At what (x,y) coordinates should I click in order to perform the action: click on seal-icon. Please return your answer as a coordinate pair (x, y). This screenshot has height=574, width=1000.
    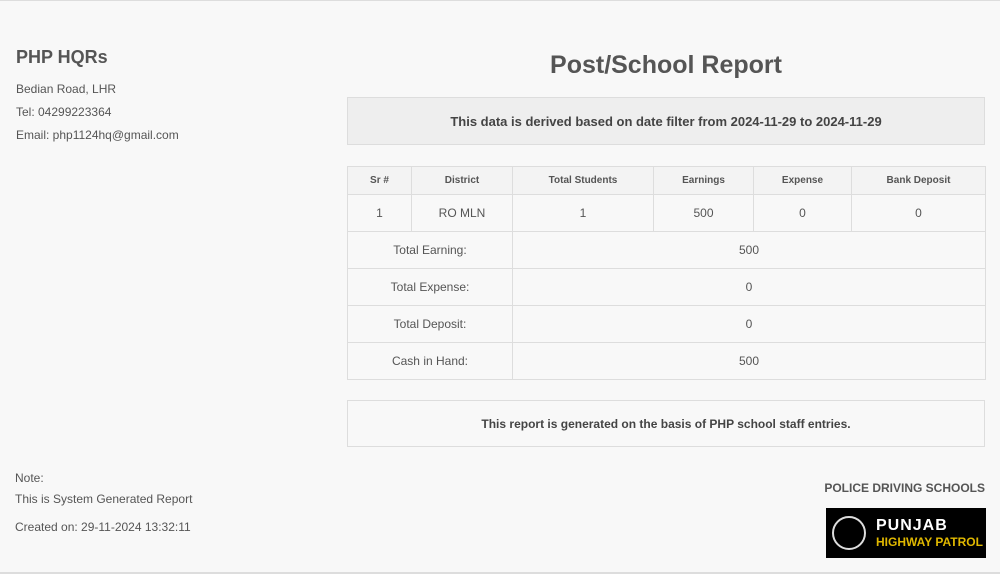
    Looking at the image, I should click on (849, 533).